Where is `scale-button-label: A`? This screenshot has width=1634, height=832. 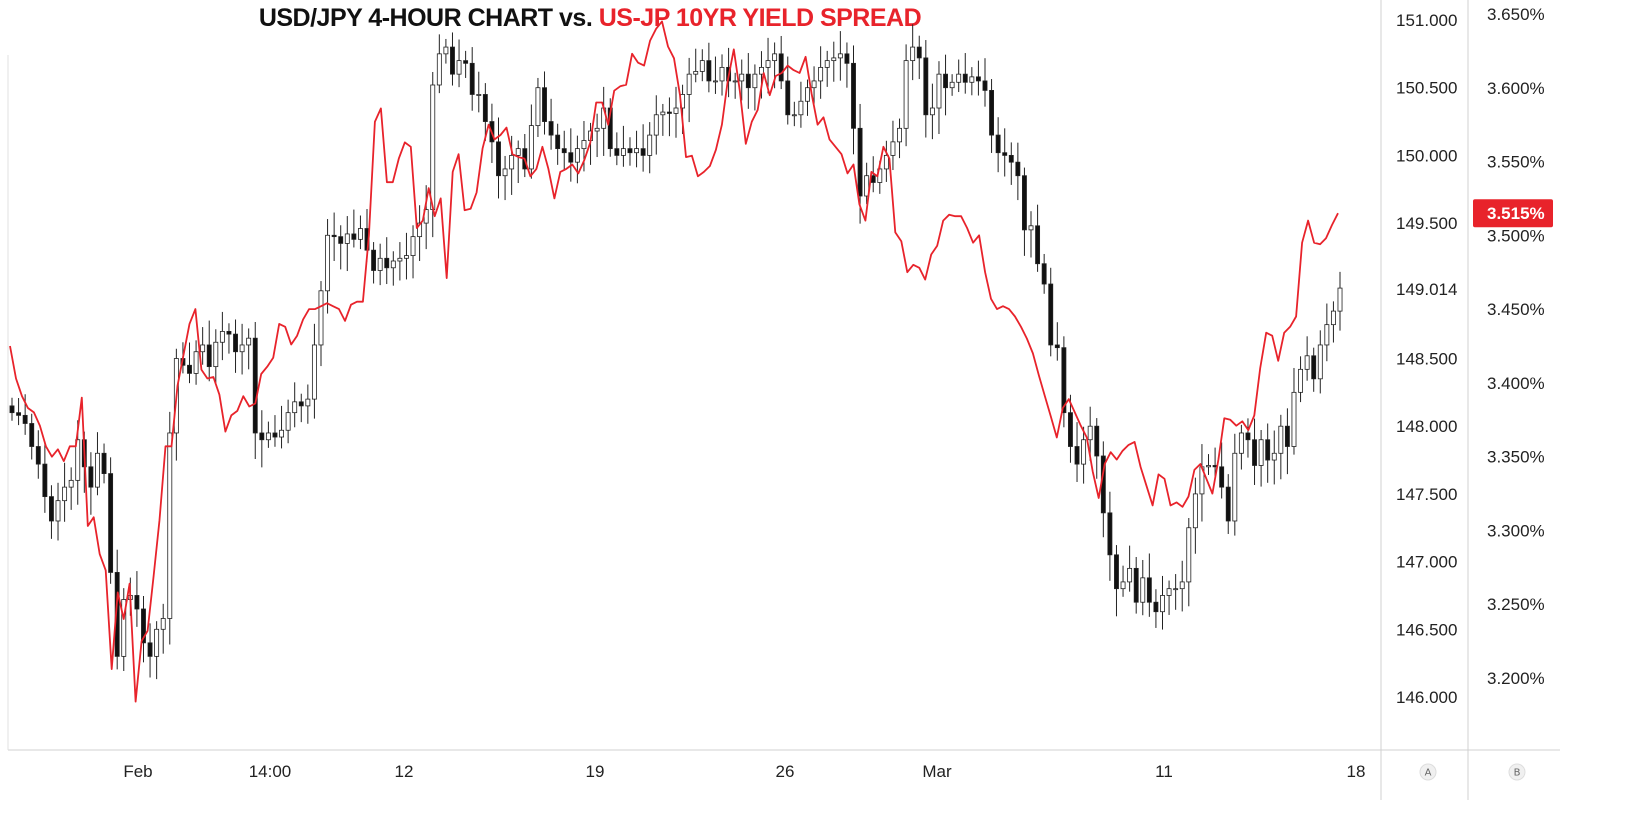
scale-button-label: A is located at coordinates (1428, 773).